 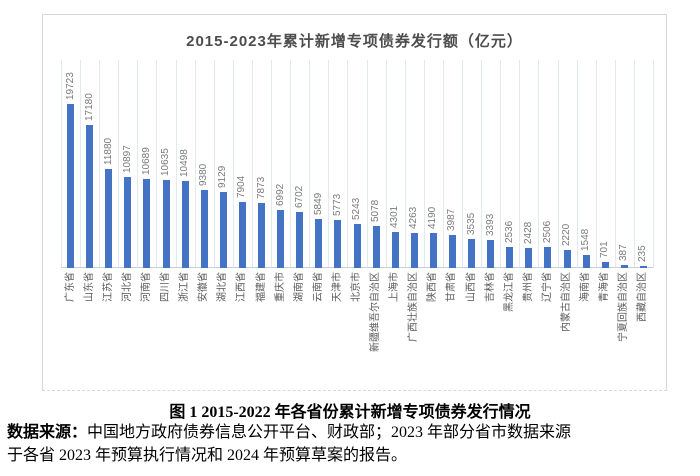 What do you see at coordinates (509, 292) in the screenshot?
I see `category-label: 黑龙江省` at bounding box center [509, 292].